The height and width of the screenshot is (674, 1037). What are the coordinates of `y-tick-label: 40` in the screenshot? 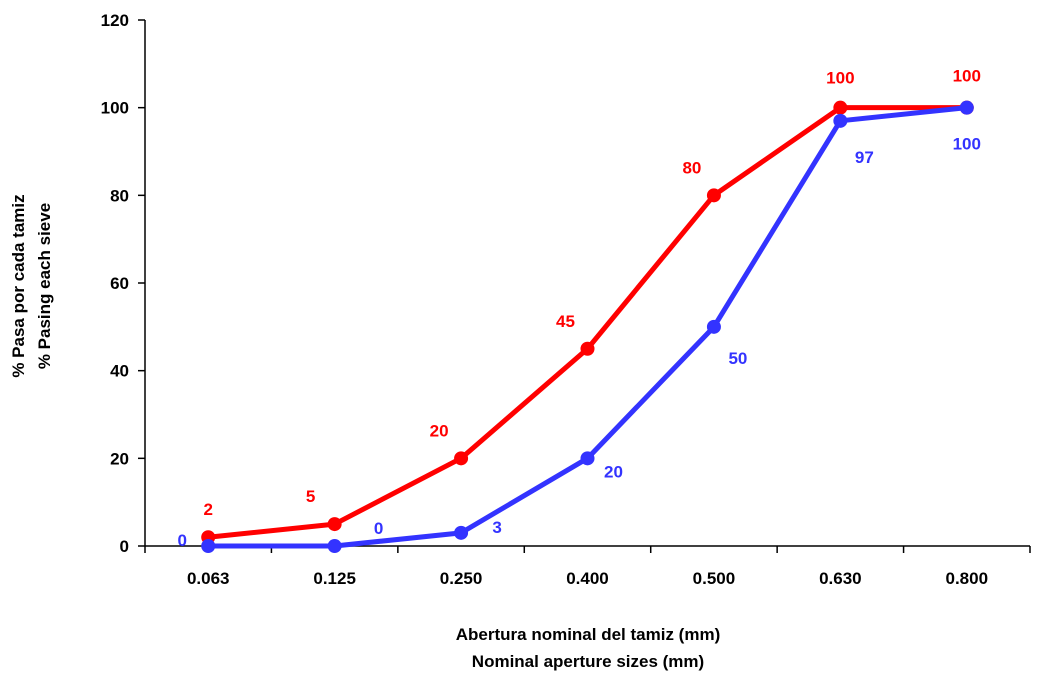 It's located at (119, 371).